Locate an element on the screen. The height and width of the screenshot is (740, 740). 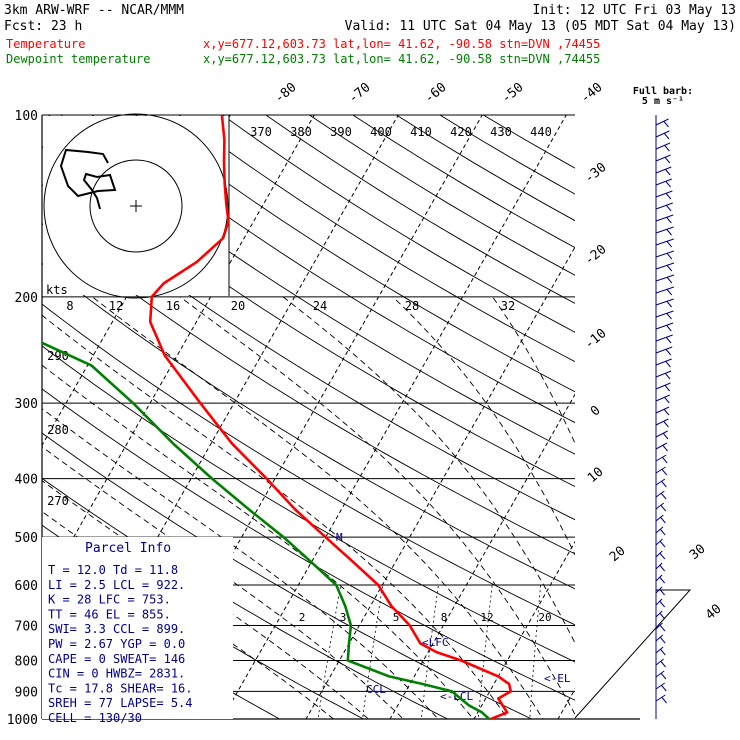
theta-e-label: 380 is located at coordinates (301, 132).